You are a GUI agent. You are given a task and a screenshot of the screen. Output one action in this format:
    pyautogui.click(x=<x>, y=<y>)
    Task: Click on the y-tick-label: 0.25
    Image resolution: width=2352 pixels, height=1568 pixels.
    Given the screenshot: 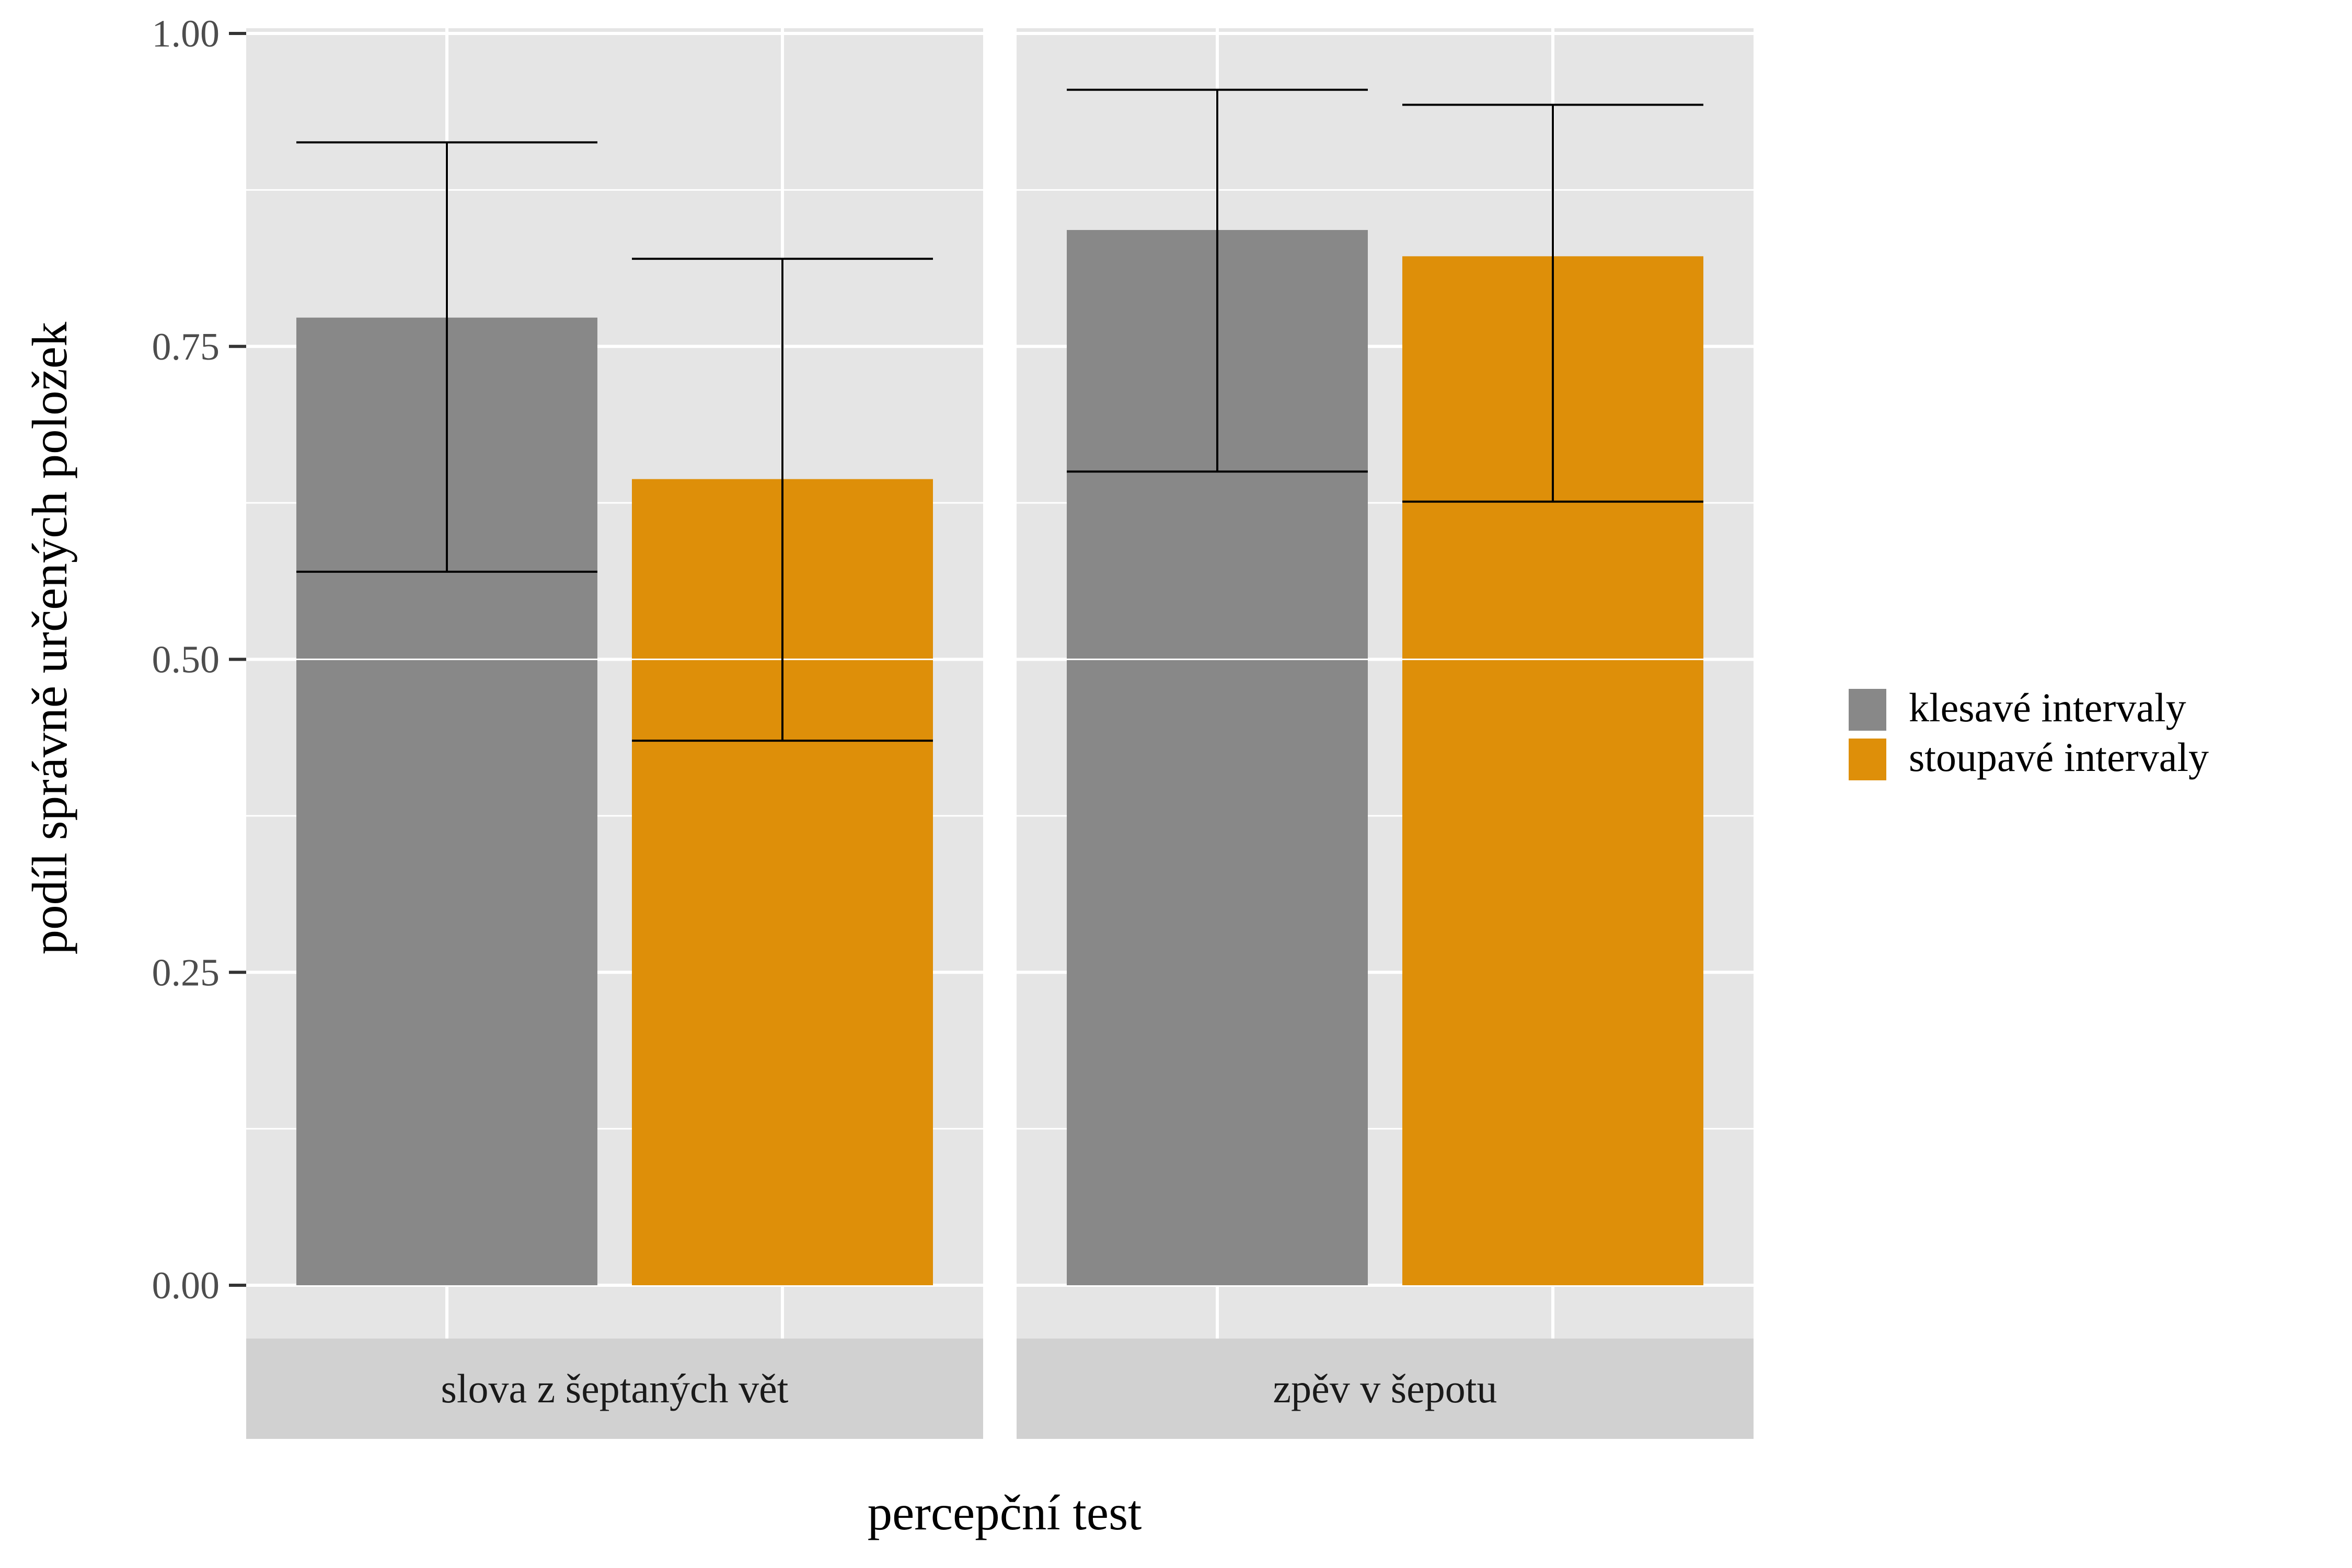 What is the action you would take?
    pyautogui.click(x=186, y=972)
    